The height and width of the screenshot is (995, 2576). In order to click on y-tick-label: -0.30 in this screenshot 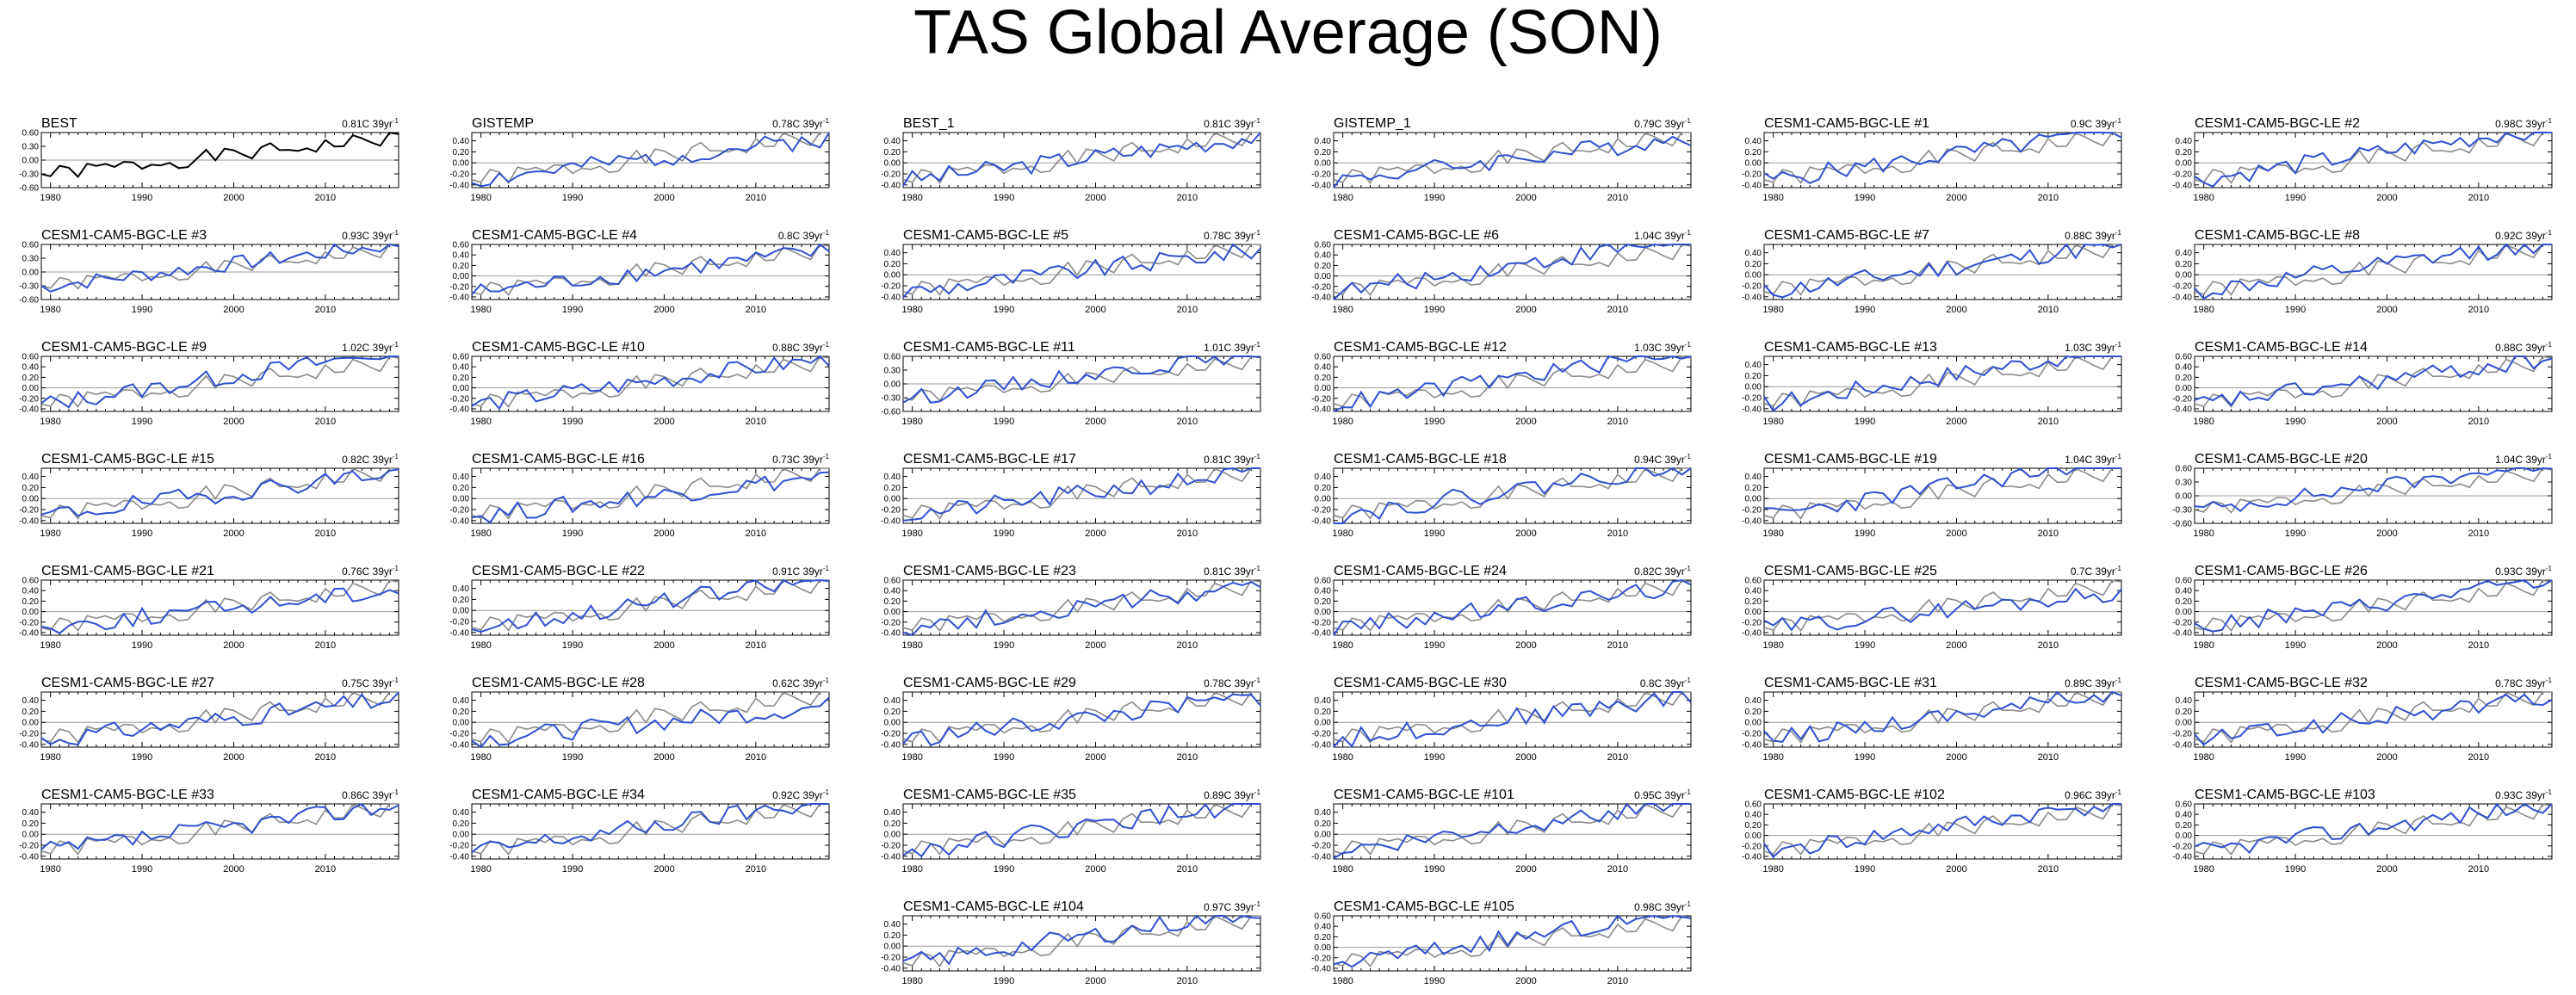, I will do `click(2182, 511)`.